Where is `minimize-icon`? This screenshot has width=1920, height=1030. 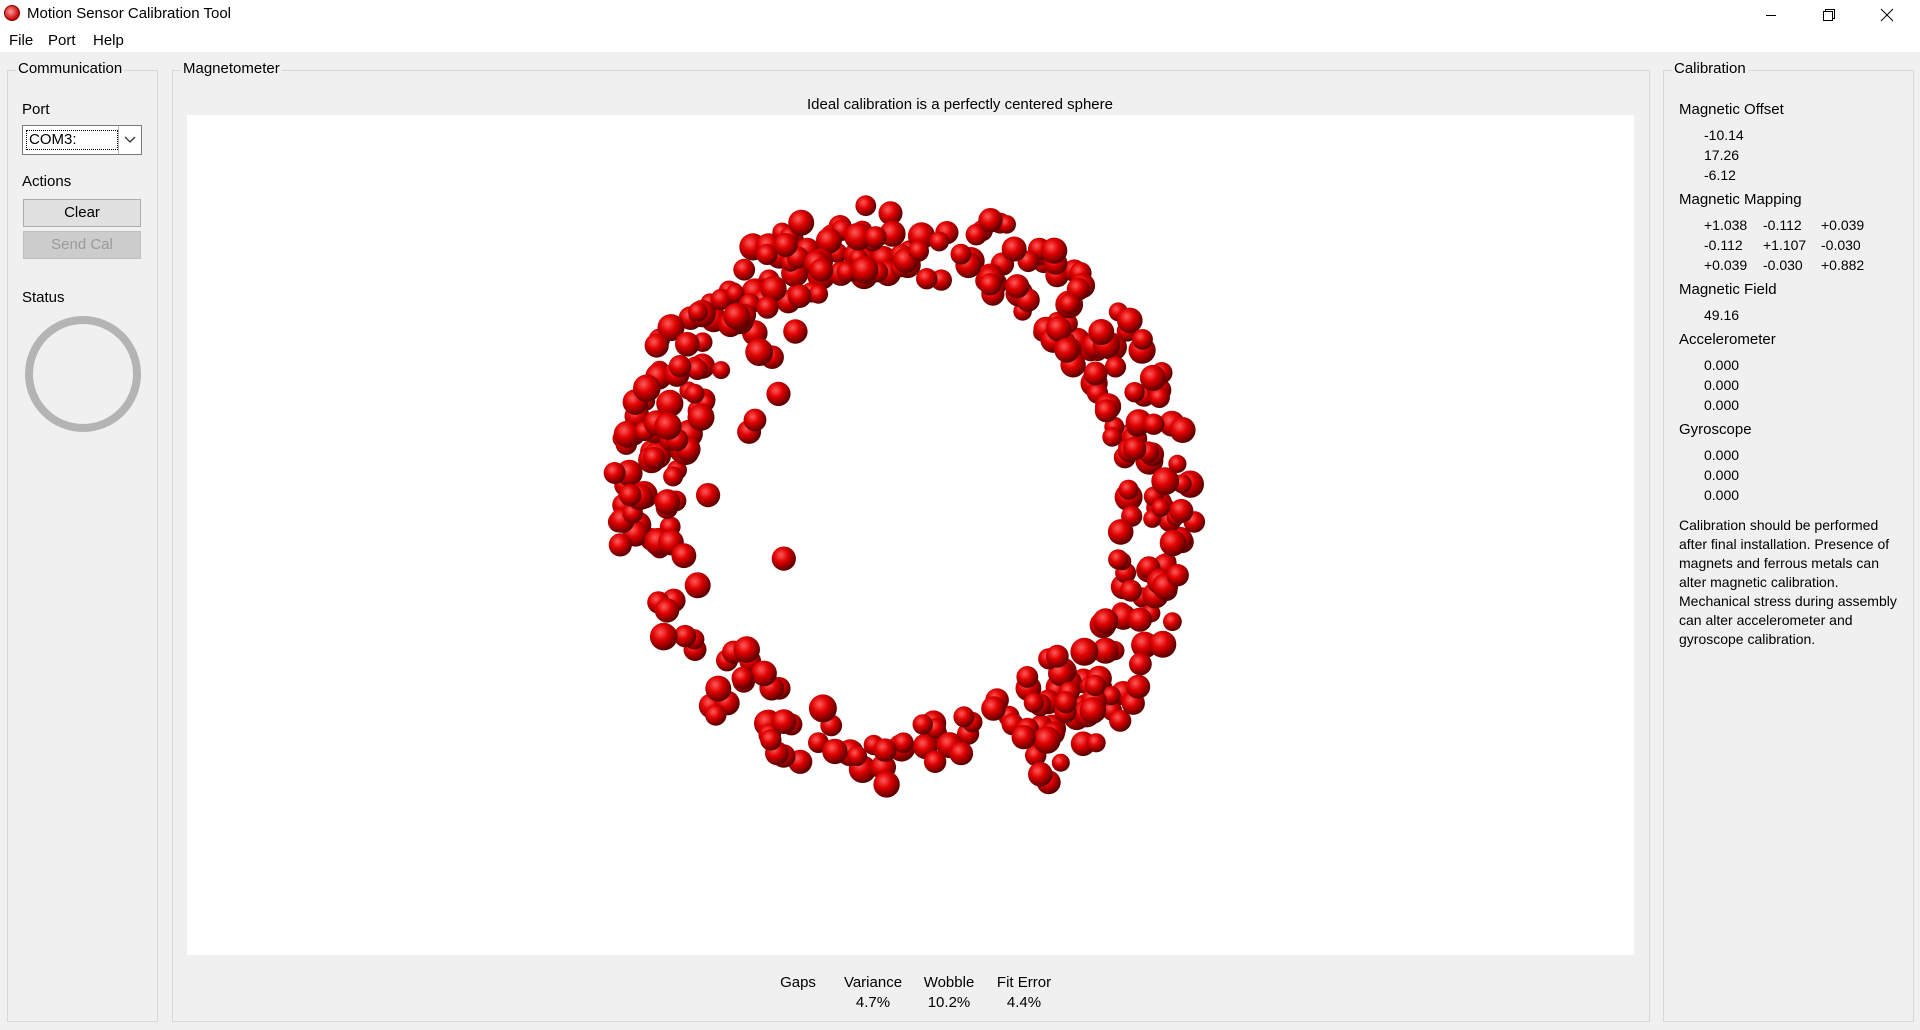 minimize-icon is located at coordinates (1771, 15).